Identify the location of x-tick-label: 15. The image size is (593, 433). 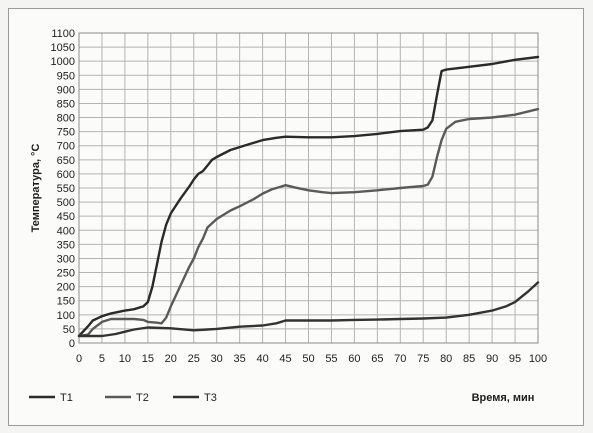
(148, 359).